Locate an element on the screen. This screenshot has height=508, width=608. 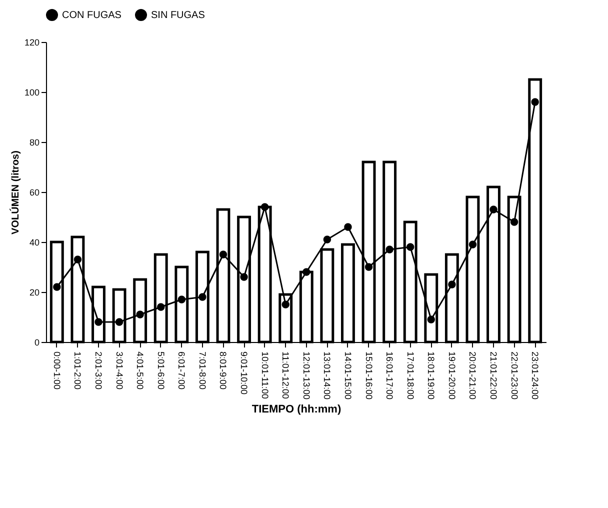
x-tick-label: 3:01-4:00 is located at coordinates (119, 371).